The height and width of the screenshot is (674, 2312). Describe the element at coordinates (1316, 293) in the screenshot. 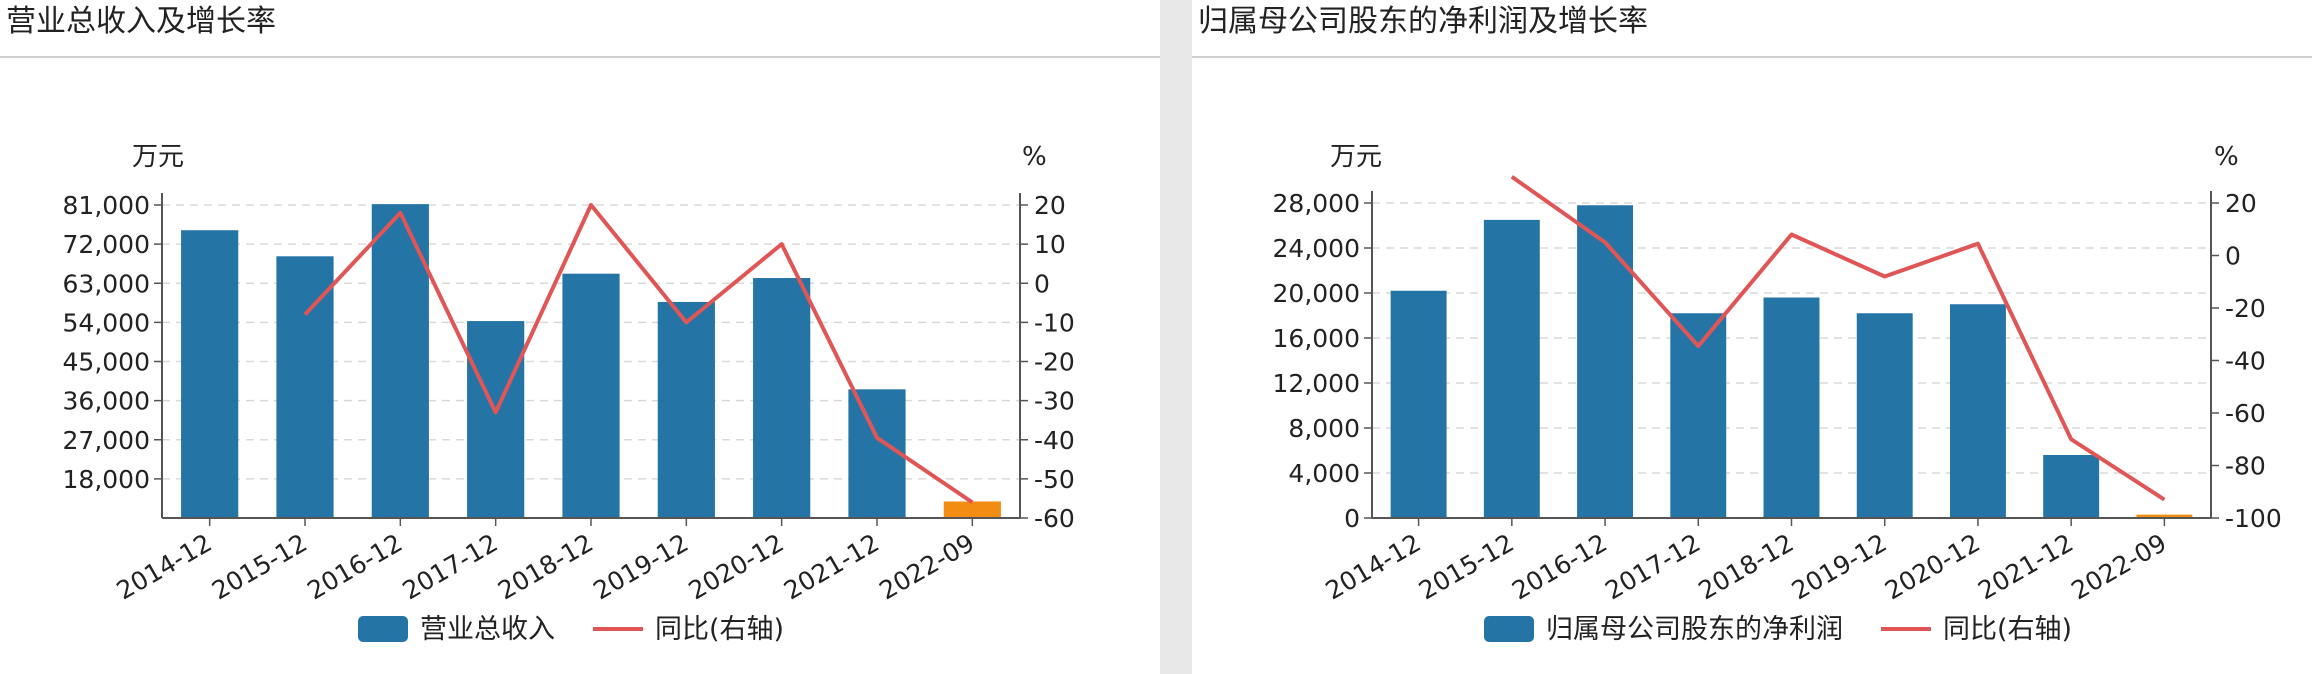

I see `left-axis-tick-label: 20,000` at that location.